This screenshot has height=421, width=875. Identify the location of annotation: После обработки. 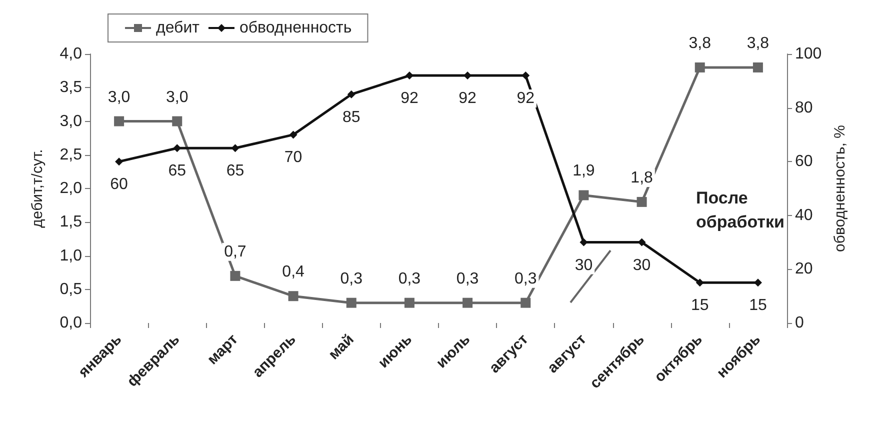
(740, 210).